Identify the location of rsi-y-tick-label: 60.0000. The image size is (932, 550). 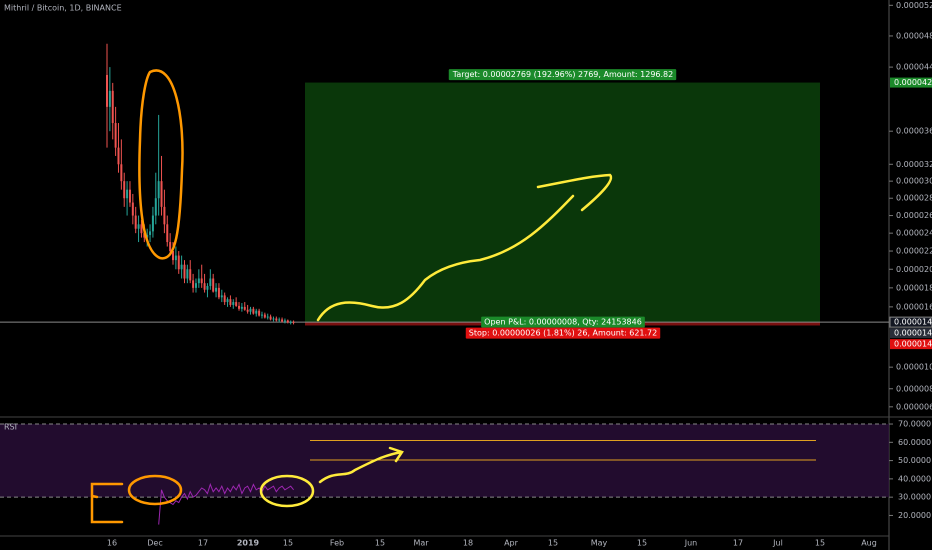
(914, 442).